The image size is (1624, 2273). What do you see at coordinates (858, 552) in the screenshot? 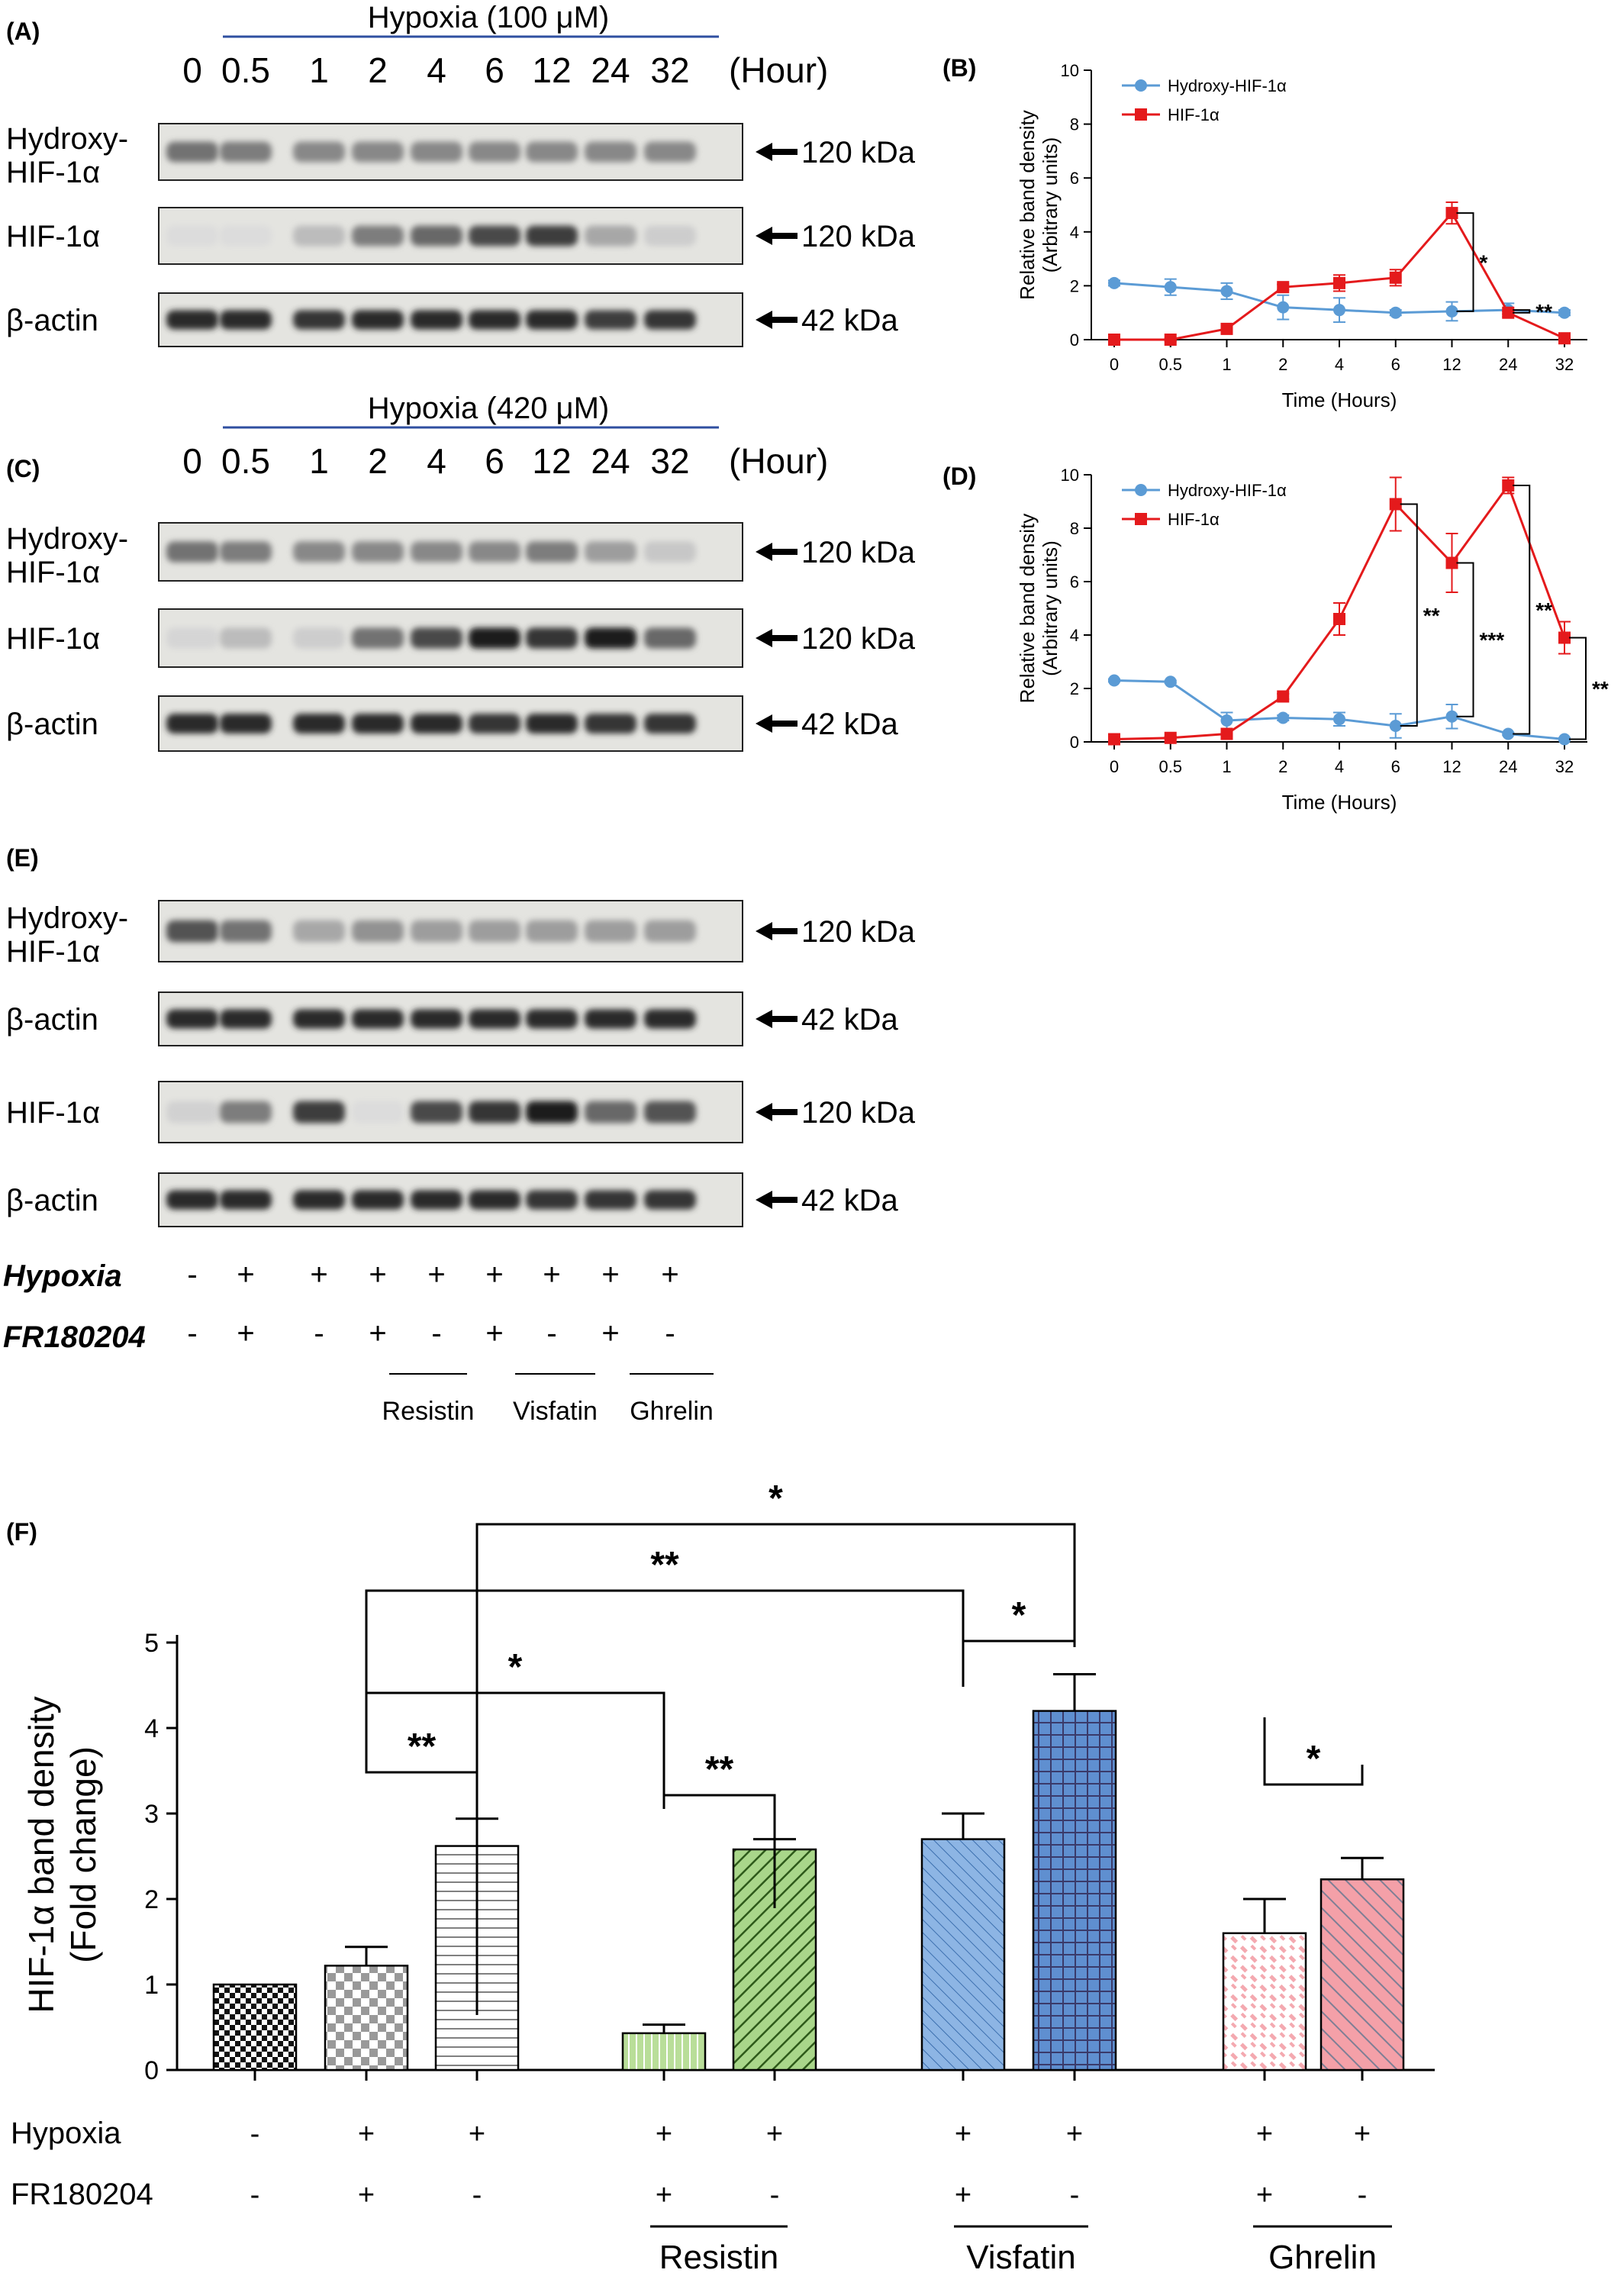
I see `c-size-label-0: 120 kDa` at bounding box center [858, 552].